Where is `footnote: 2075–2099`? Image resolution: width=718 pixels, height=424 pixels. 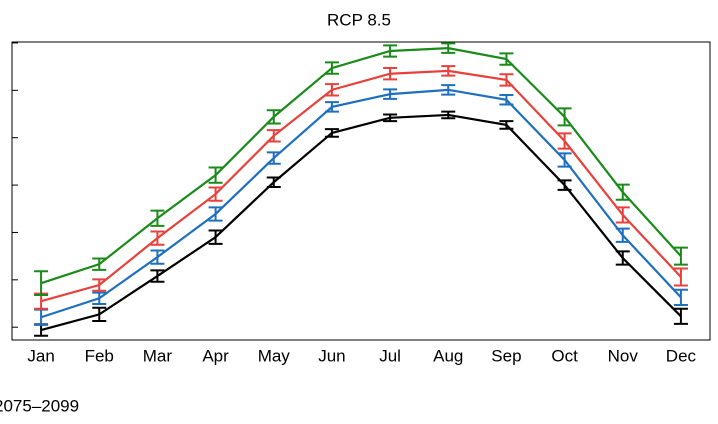
footnote: 2075–2099 is located at coordinates (39, 405).